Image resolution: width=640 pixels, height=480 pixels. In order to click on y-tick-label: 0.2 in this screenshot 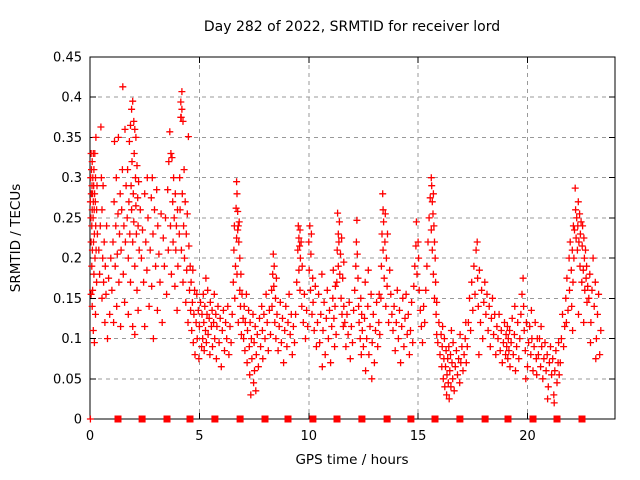, I will do `click(71, 259)`.